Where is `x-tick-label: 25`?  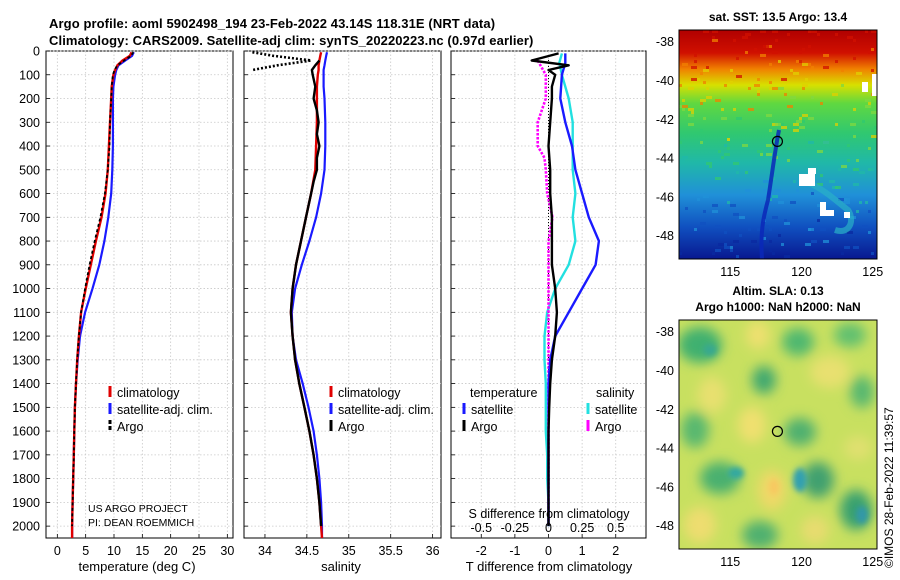 x-tick-label: 25 is located at coordinates (199, 551).